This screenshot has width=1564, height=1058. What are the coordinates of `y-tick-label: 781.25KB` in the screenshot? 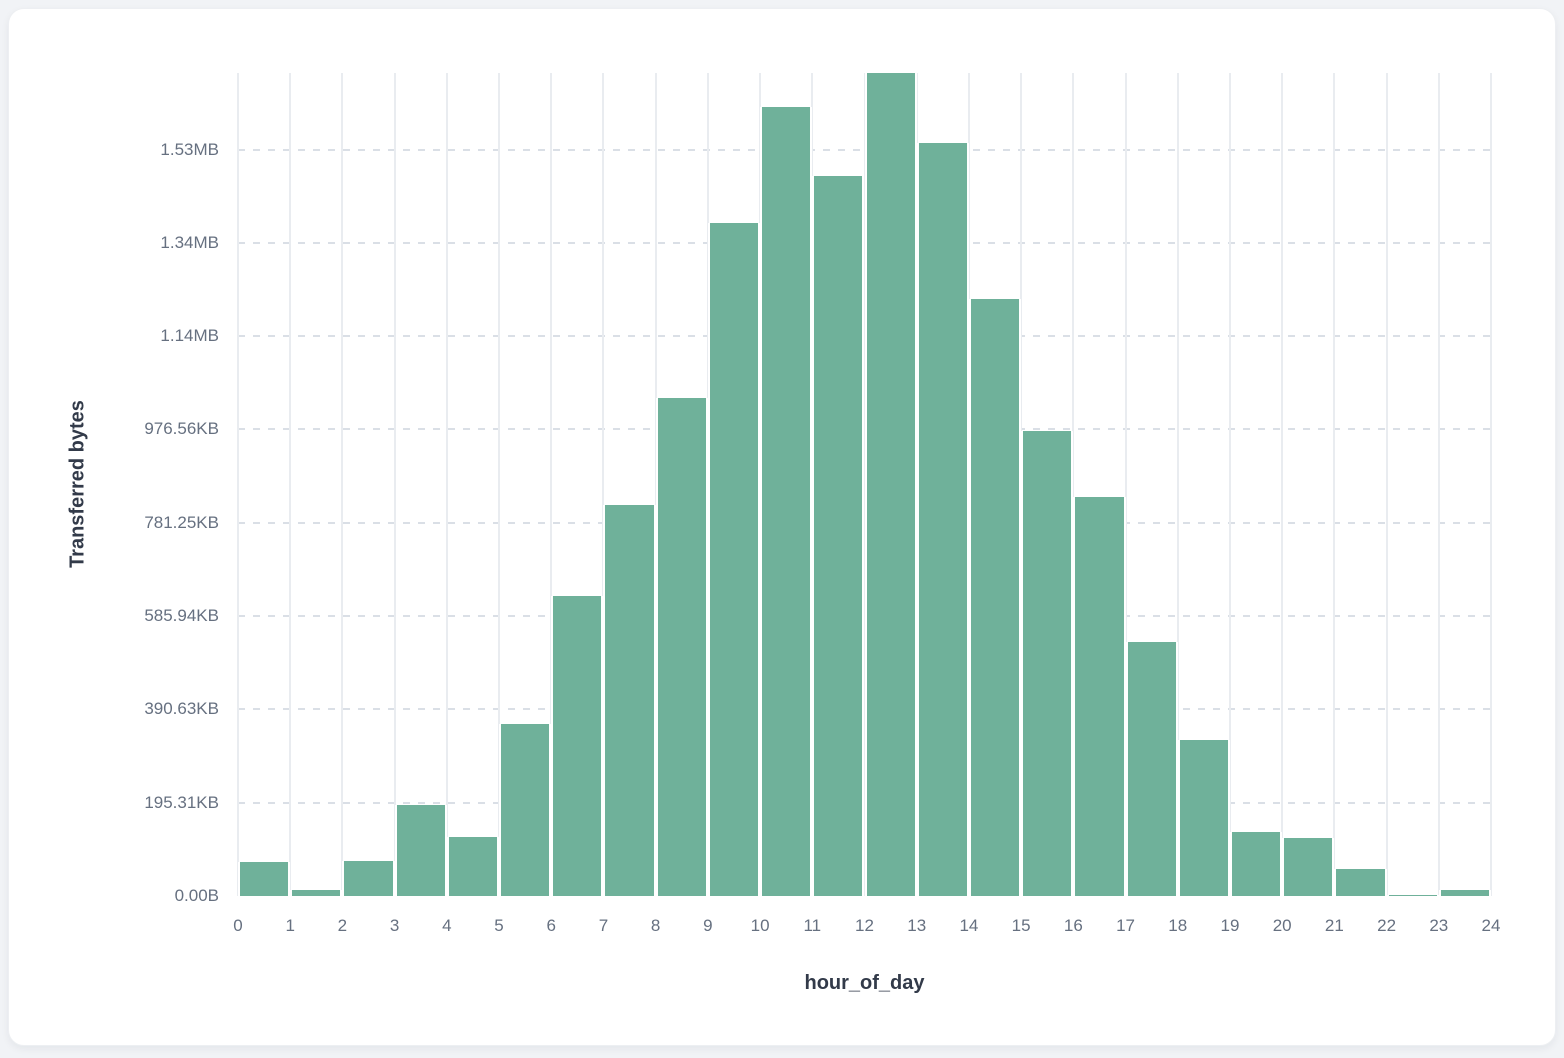 It's located at (181, 522).